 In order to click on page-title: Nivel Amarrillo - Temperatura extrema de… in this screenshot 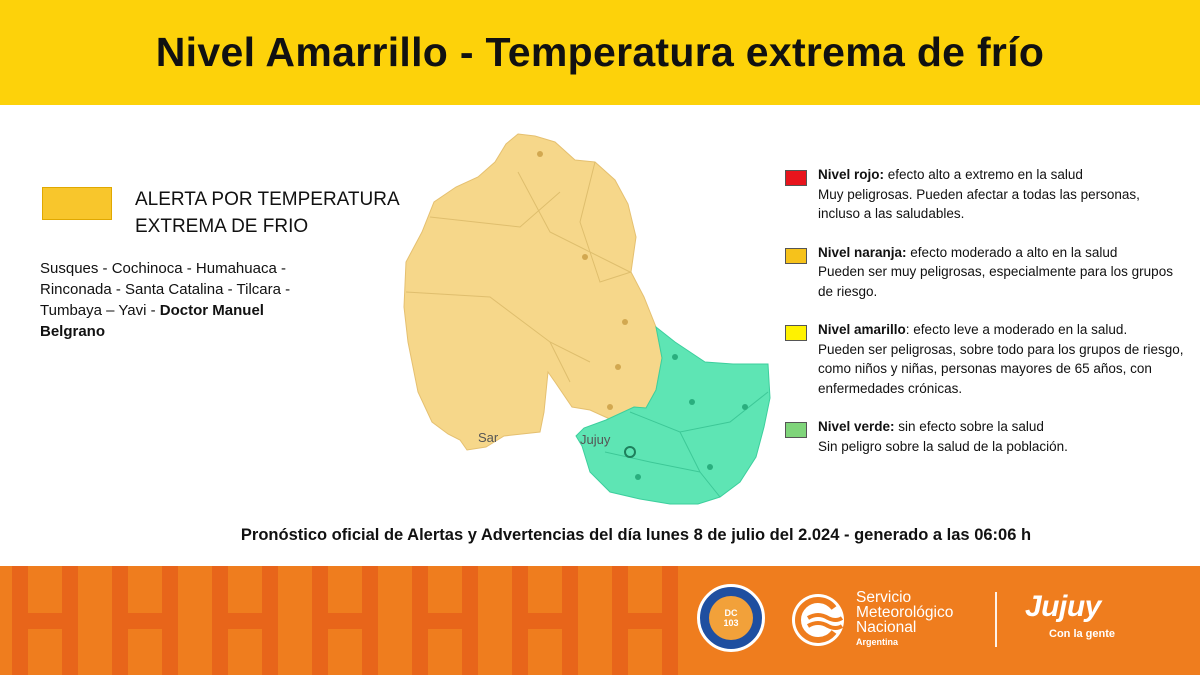, I will do `click(600, 52)`.